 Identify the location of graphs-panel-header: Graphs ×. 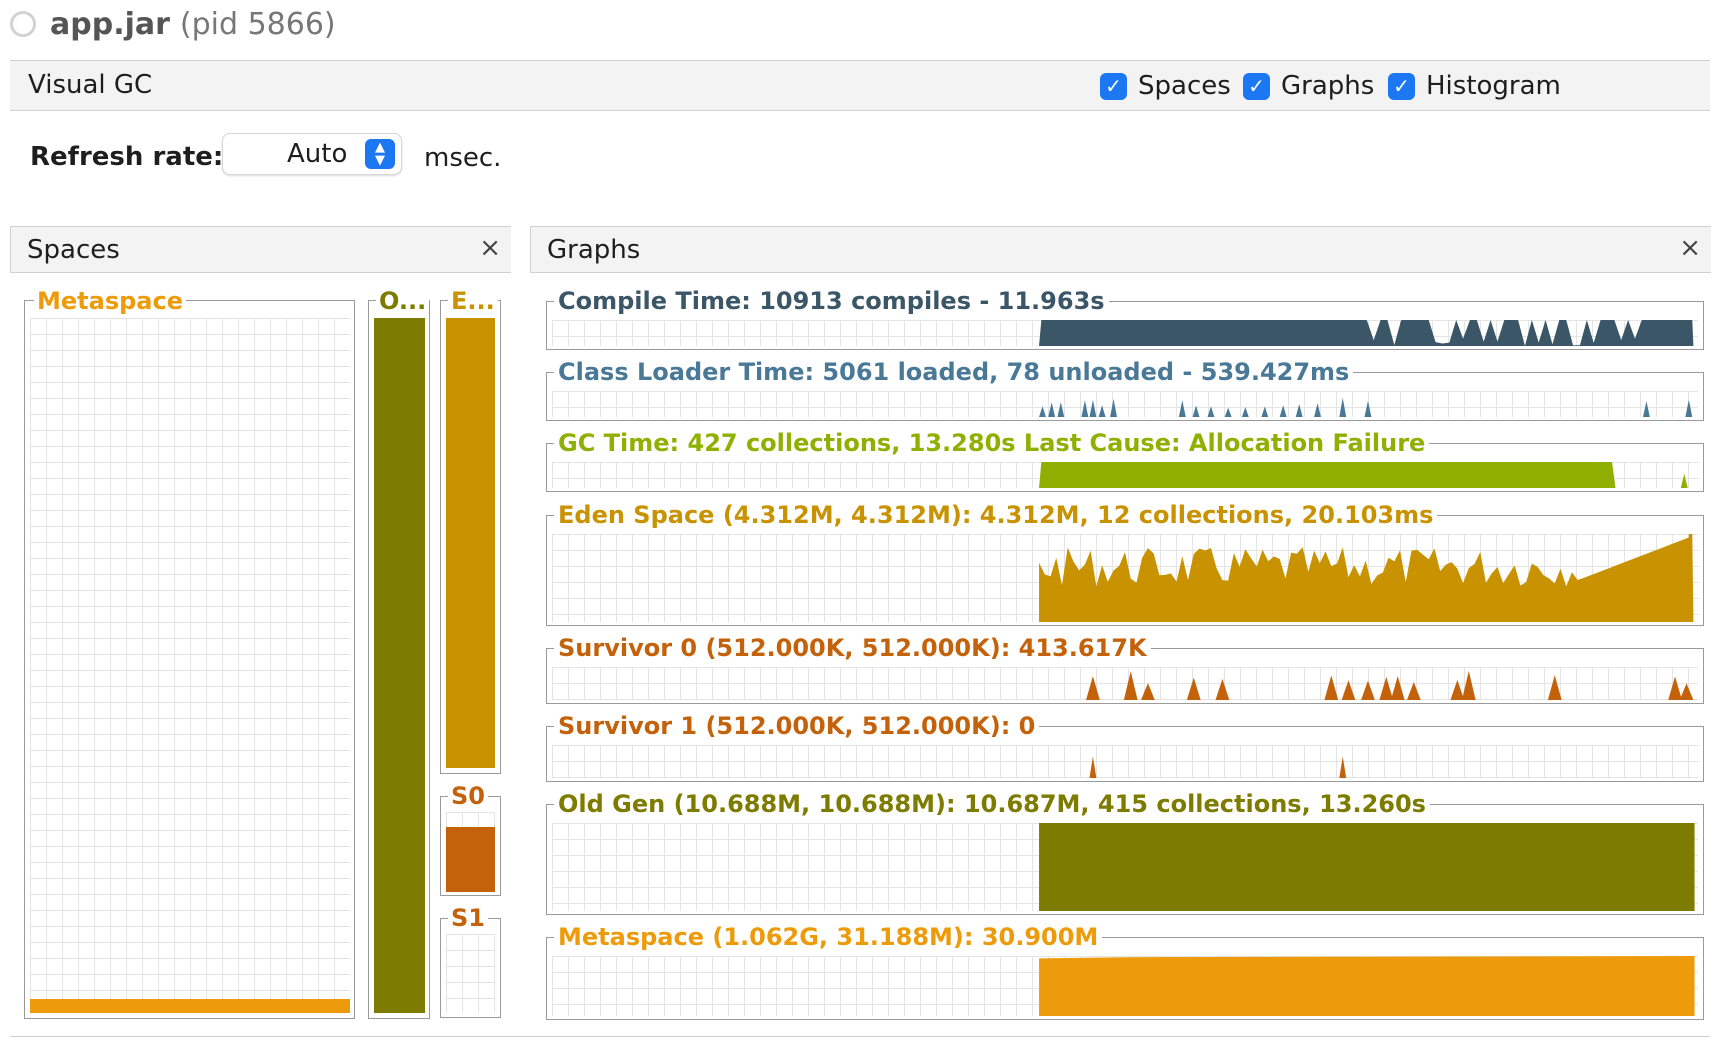
(1120, 249).